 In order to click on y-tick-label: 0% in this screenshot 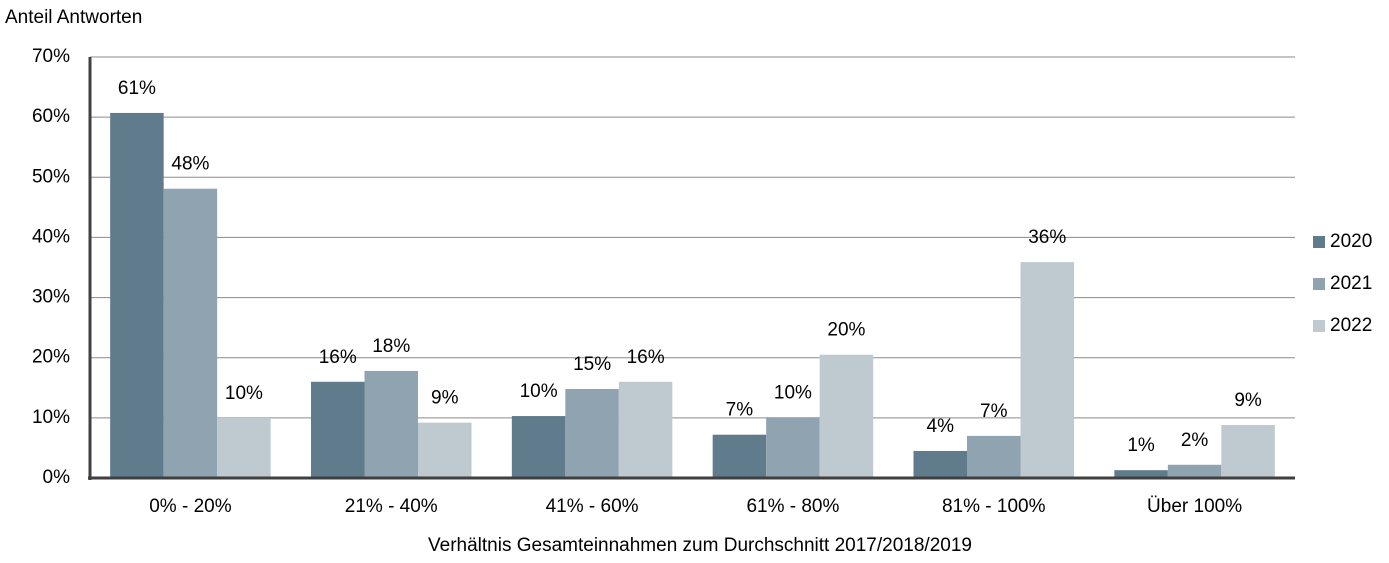, I will do `click(57, 477)`.